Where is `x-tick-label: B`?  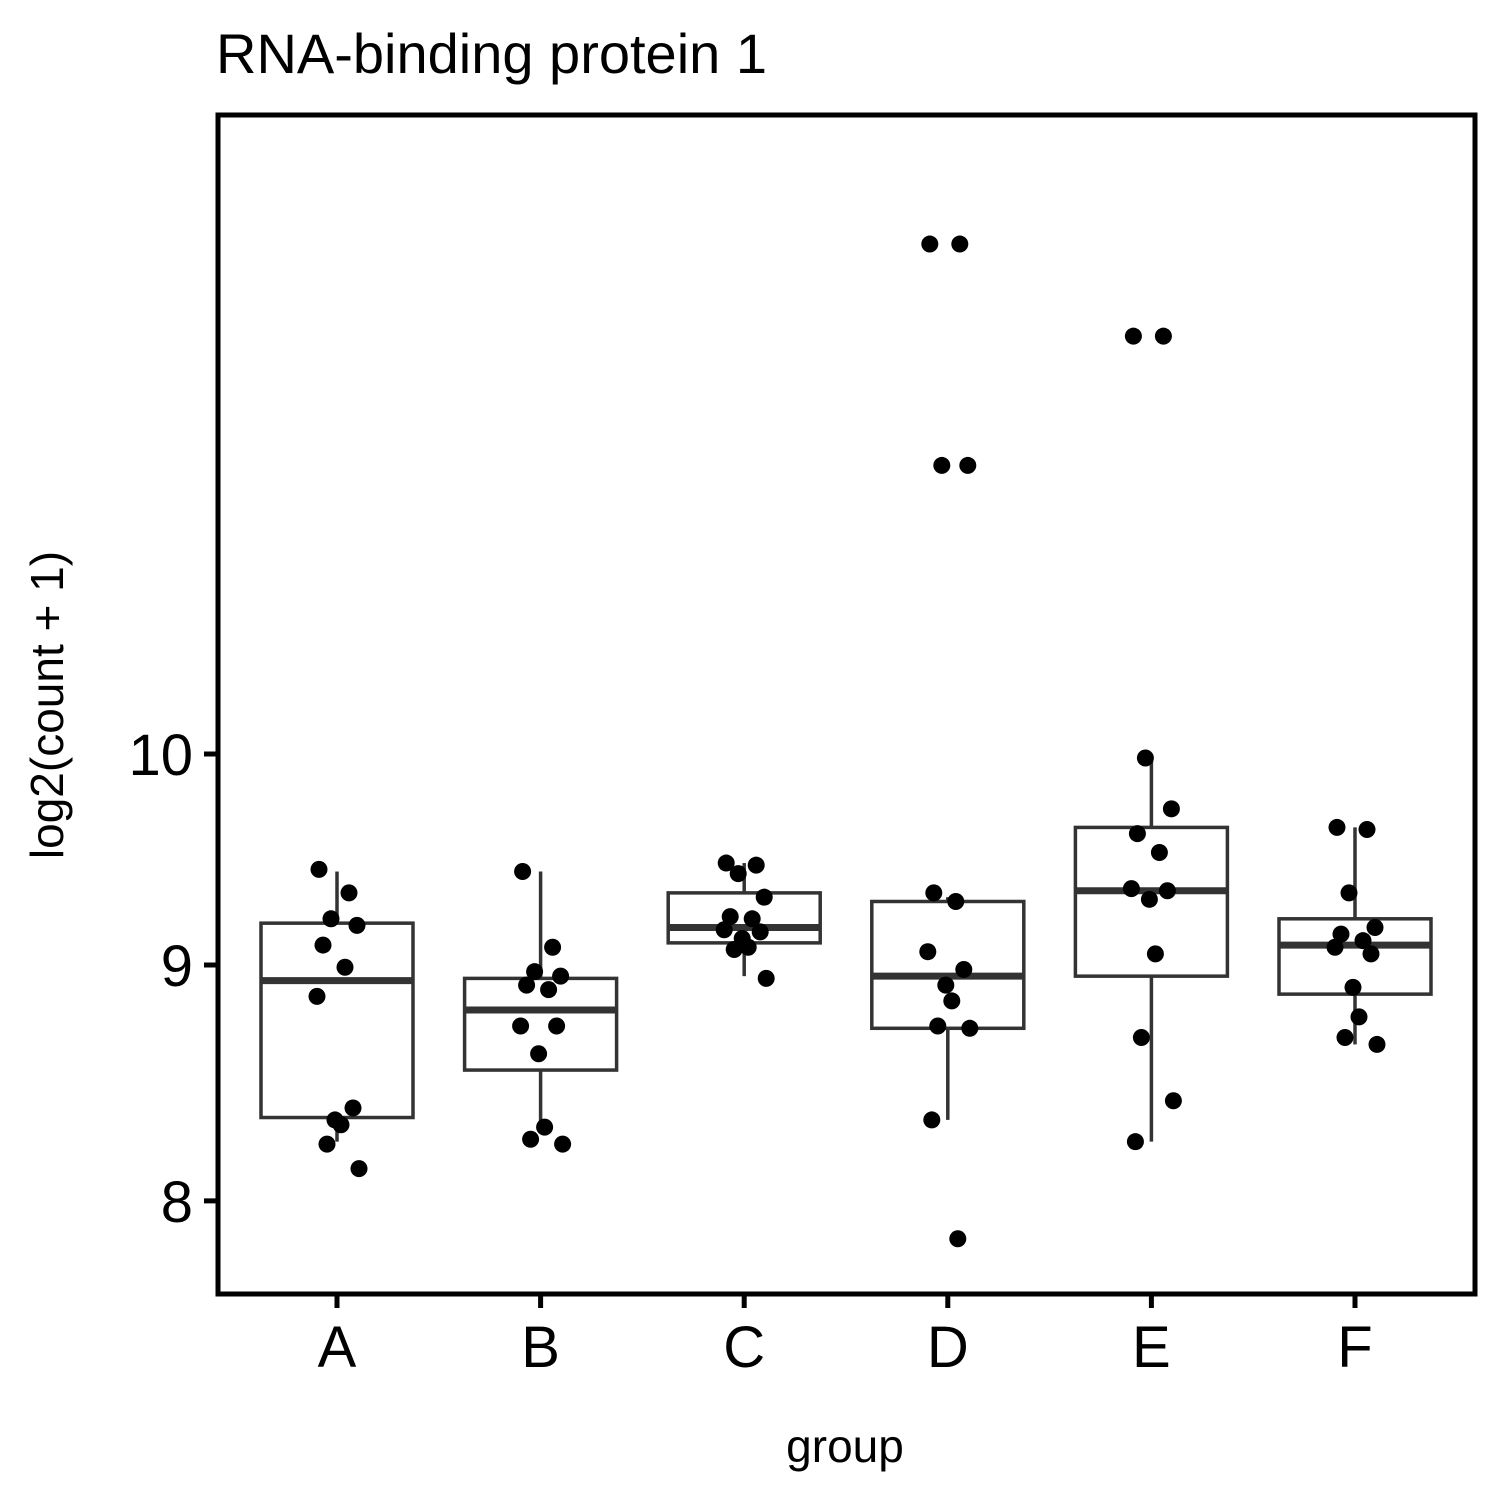 x-tick-label: B is located at coordinates (540, 1347).